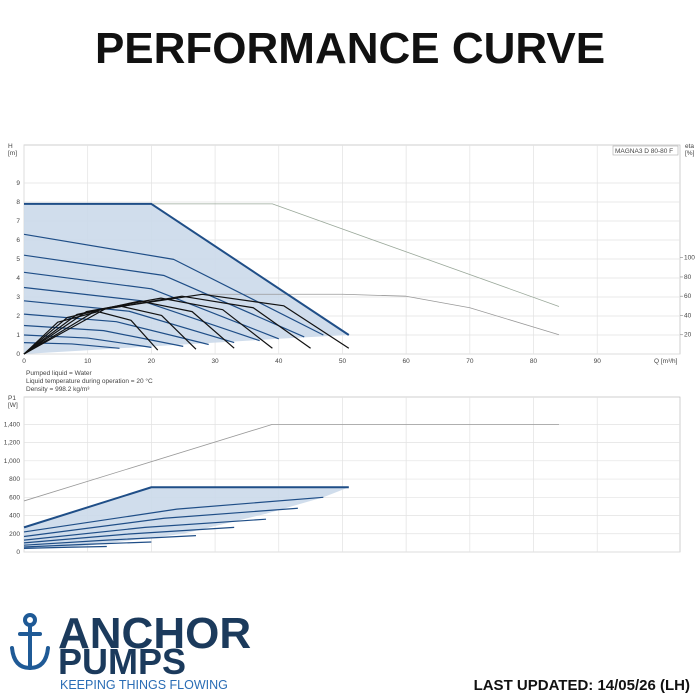 The width and height of the screenshot is (700, 700). What do you see at coordinates (58, 389) in the screenshot?
I see `note: Density = 998.2 kg/m³` at bounding box center [58, 389].